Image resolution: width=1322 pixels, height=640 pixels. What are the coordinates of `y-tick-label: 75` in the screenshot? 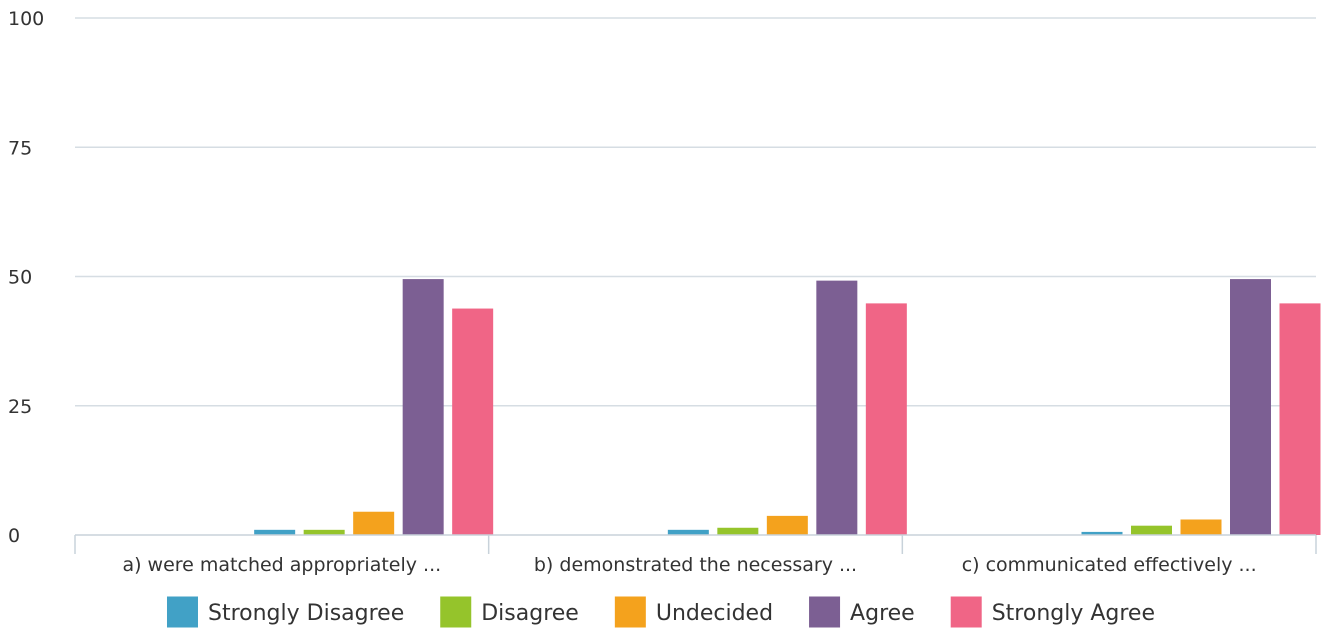 It's located at (20, 148).